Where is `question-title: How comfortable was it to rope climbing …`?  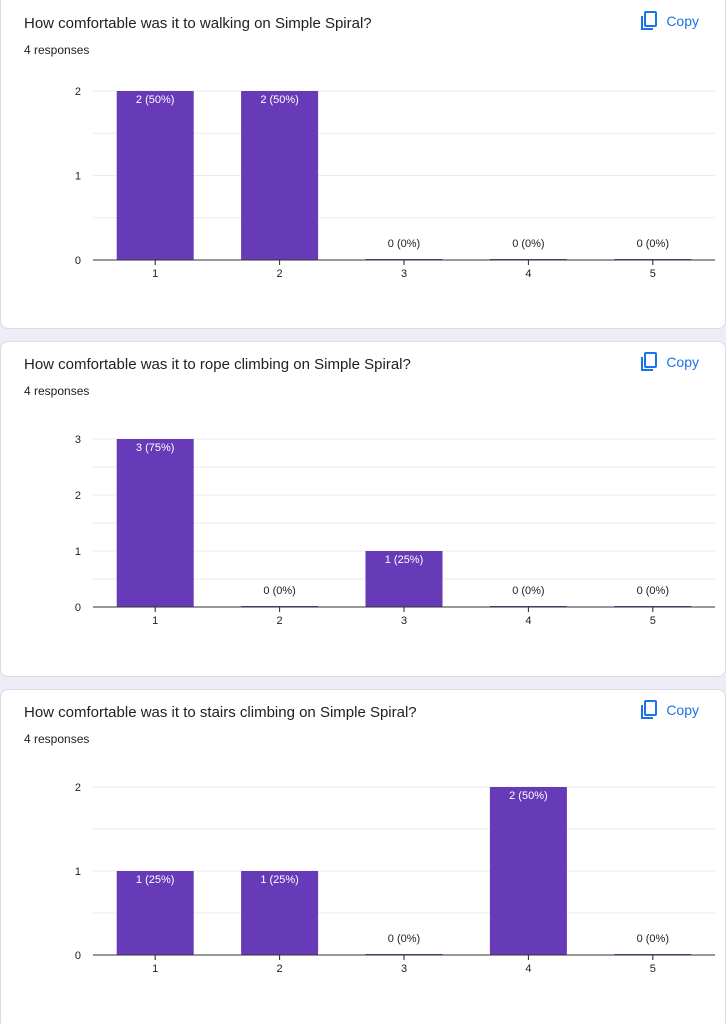 question-title: How comfortable was it to rope climbing … is located at coordinates (217, 364).